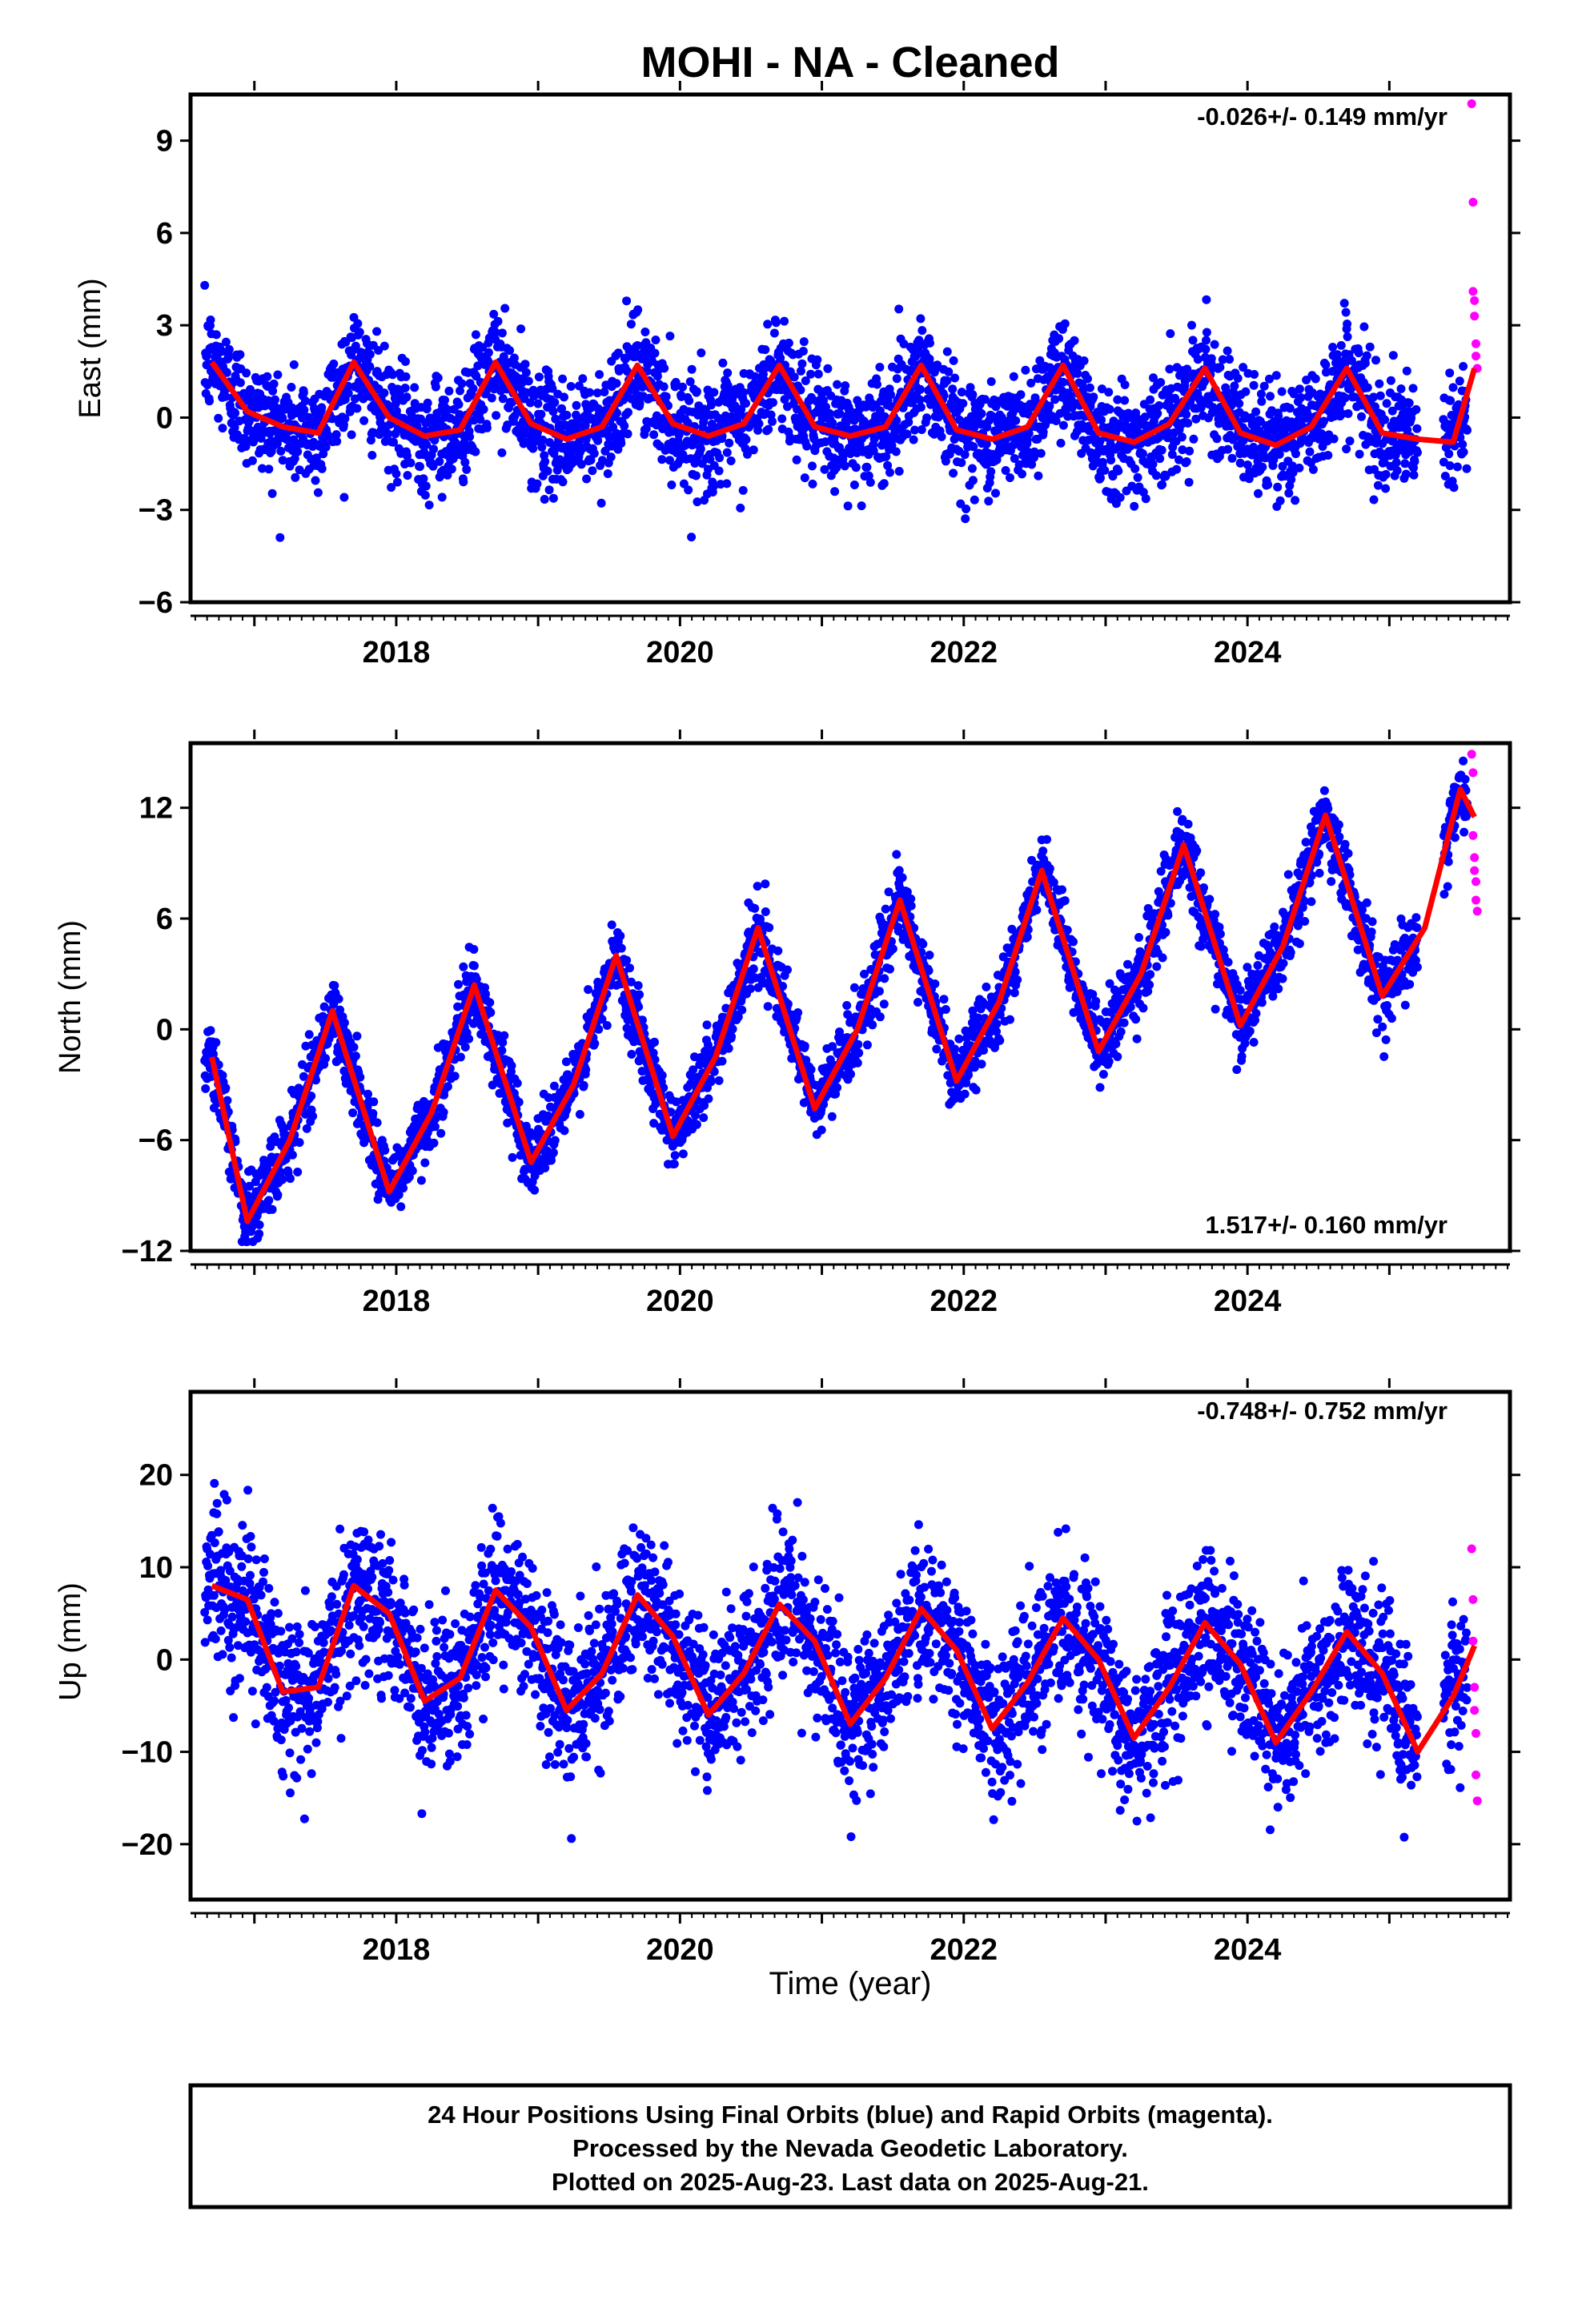 The width and height of the screenshot is (1582, 2324). I want to click on east-y-tick-label: 3, so click(164, 326).